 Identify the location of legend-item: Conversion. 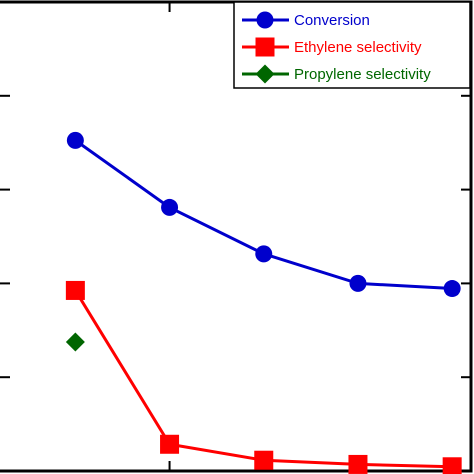
(306, 20).